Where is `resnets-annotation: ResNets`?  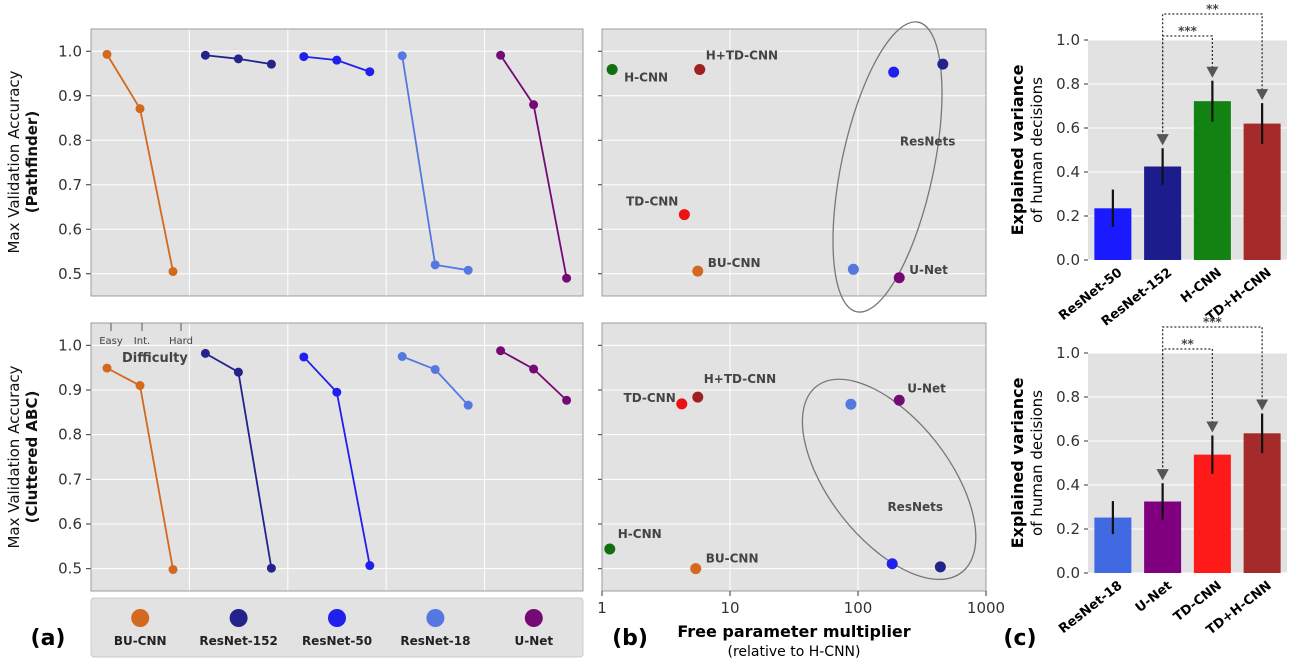
resnets-annotation: ResNets is located at coordinates (928, 141).